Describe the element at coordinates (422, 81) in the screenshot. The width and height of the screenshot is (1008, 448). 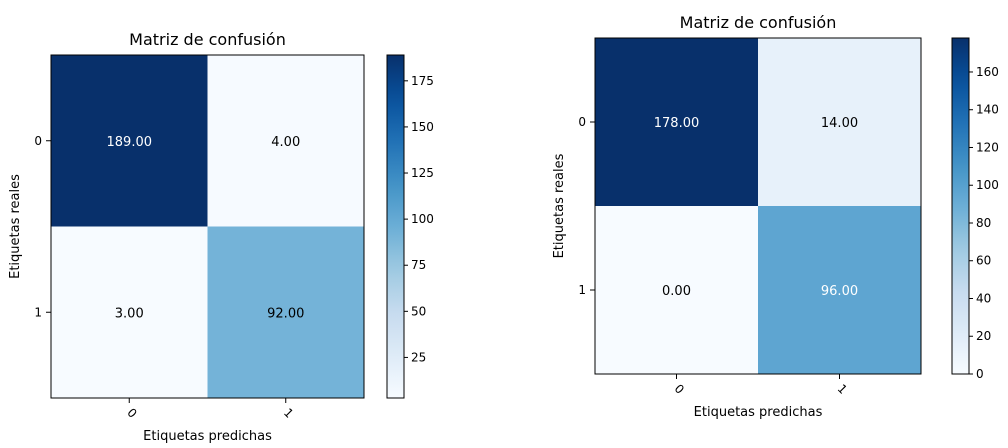
I see `colorbar-tick-label: 175` at that location.